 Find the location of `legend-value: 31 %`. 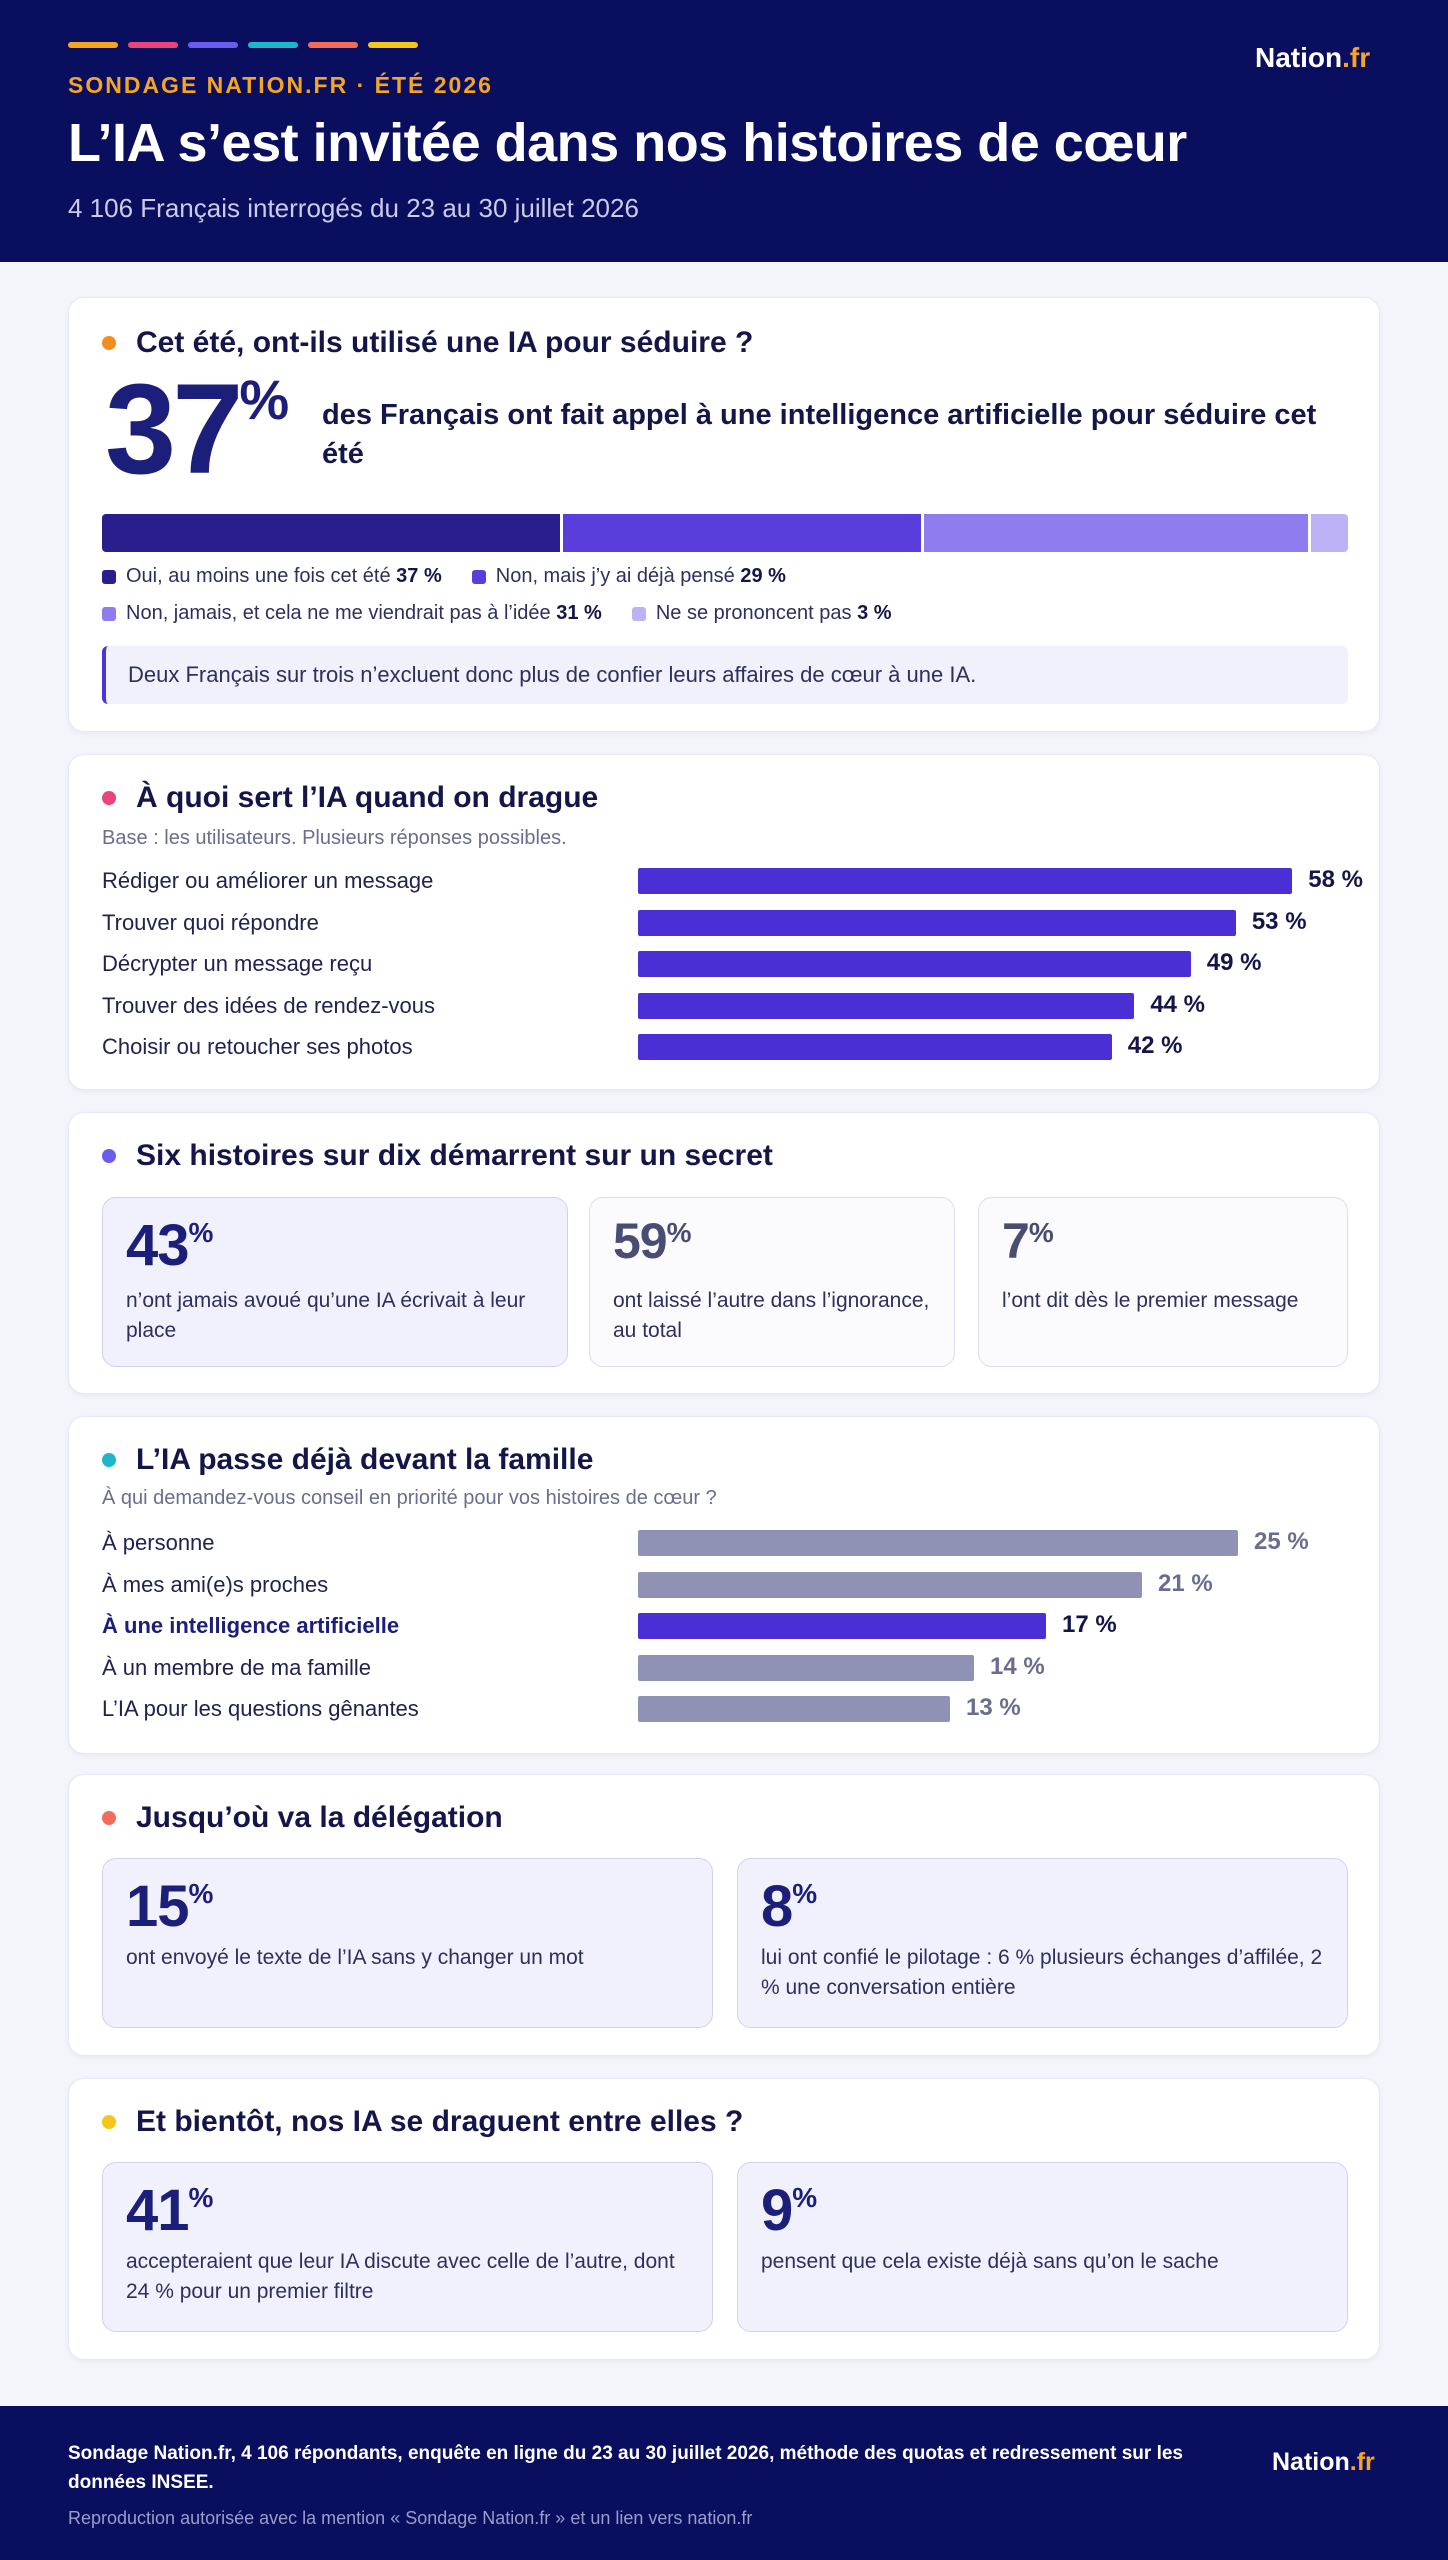

legend-value: 31 % is located at coordinates (579, 613).